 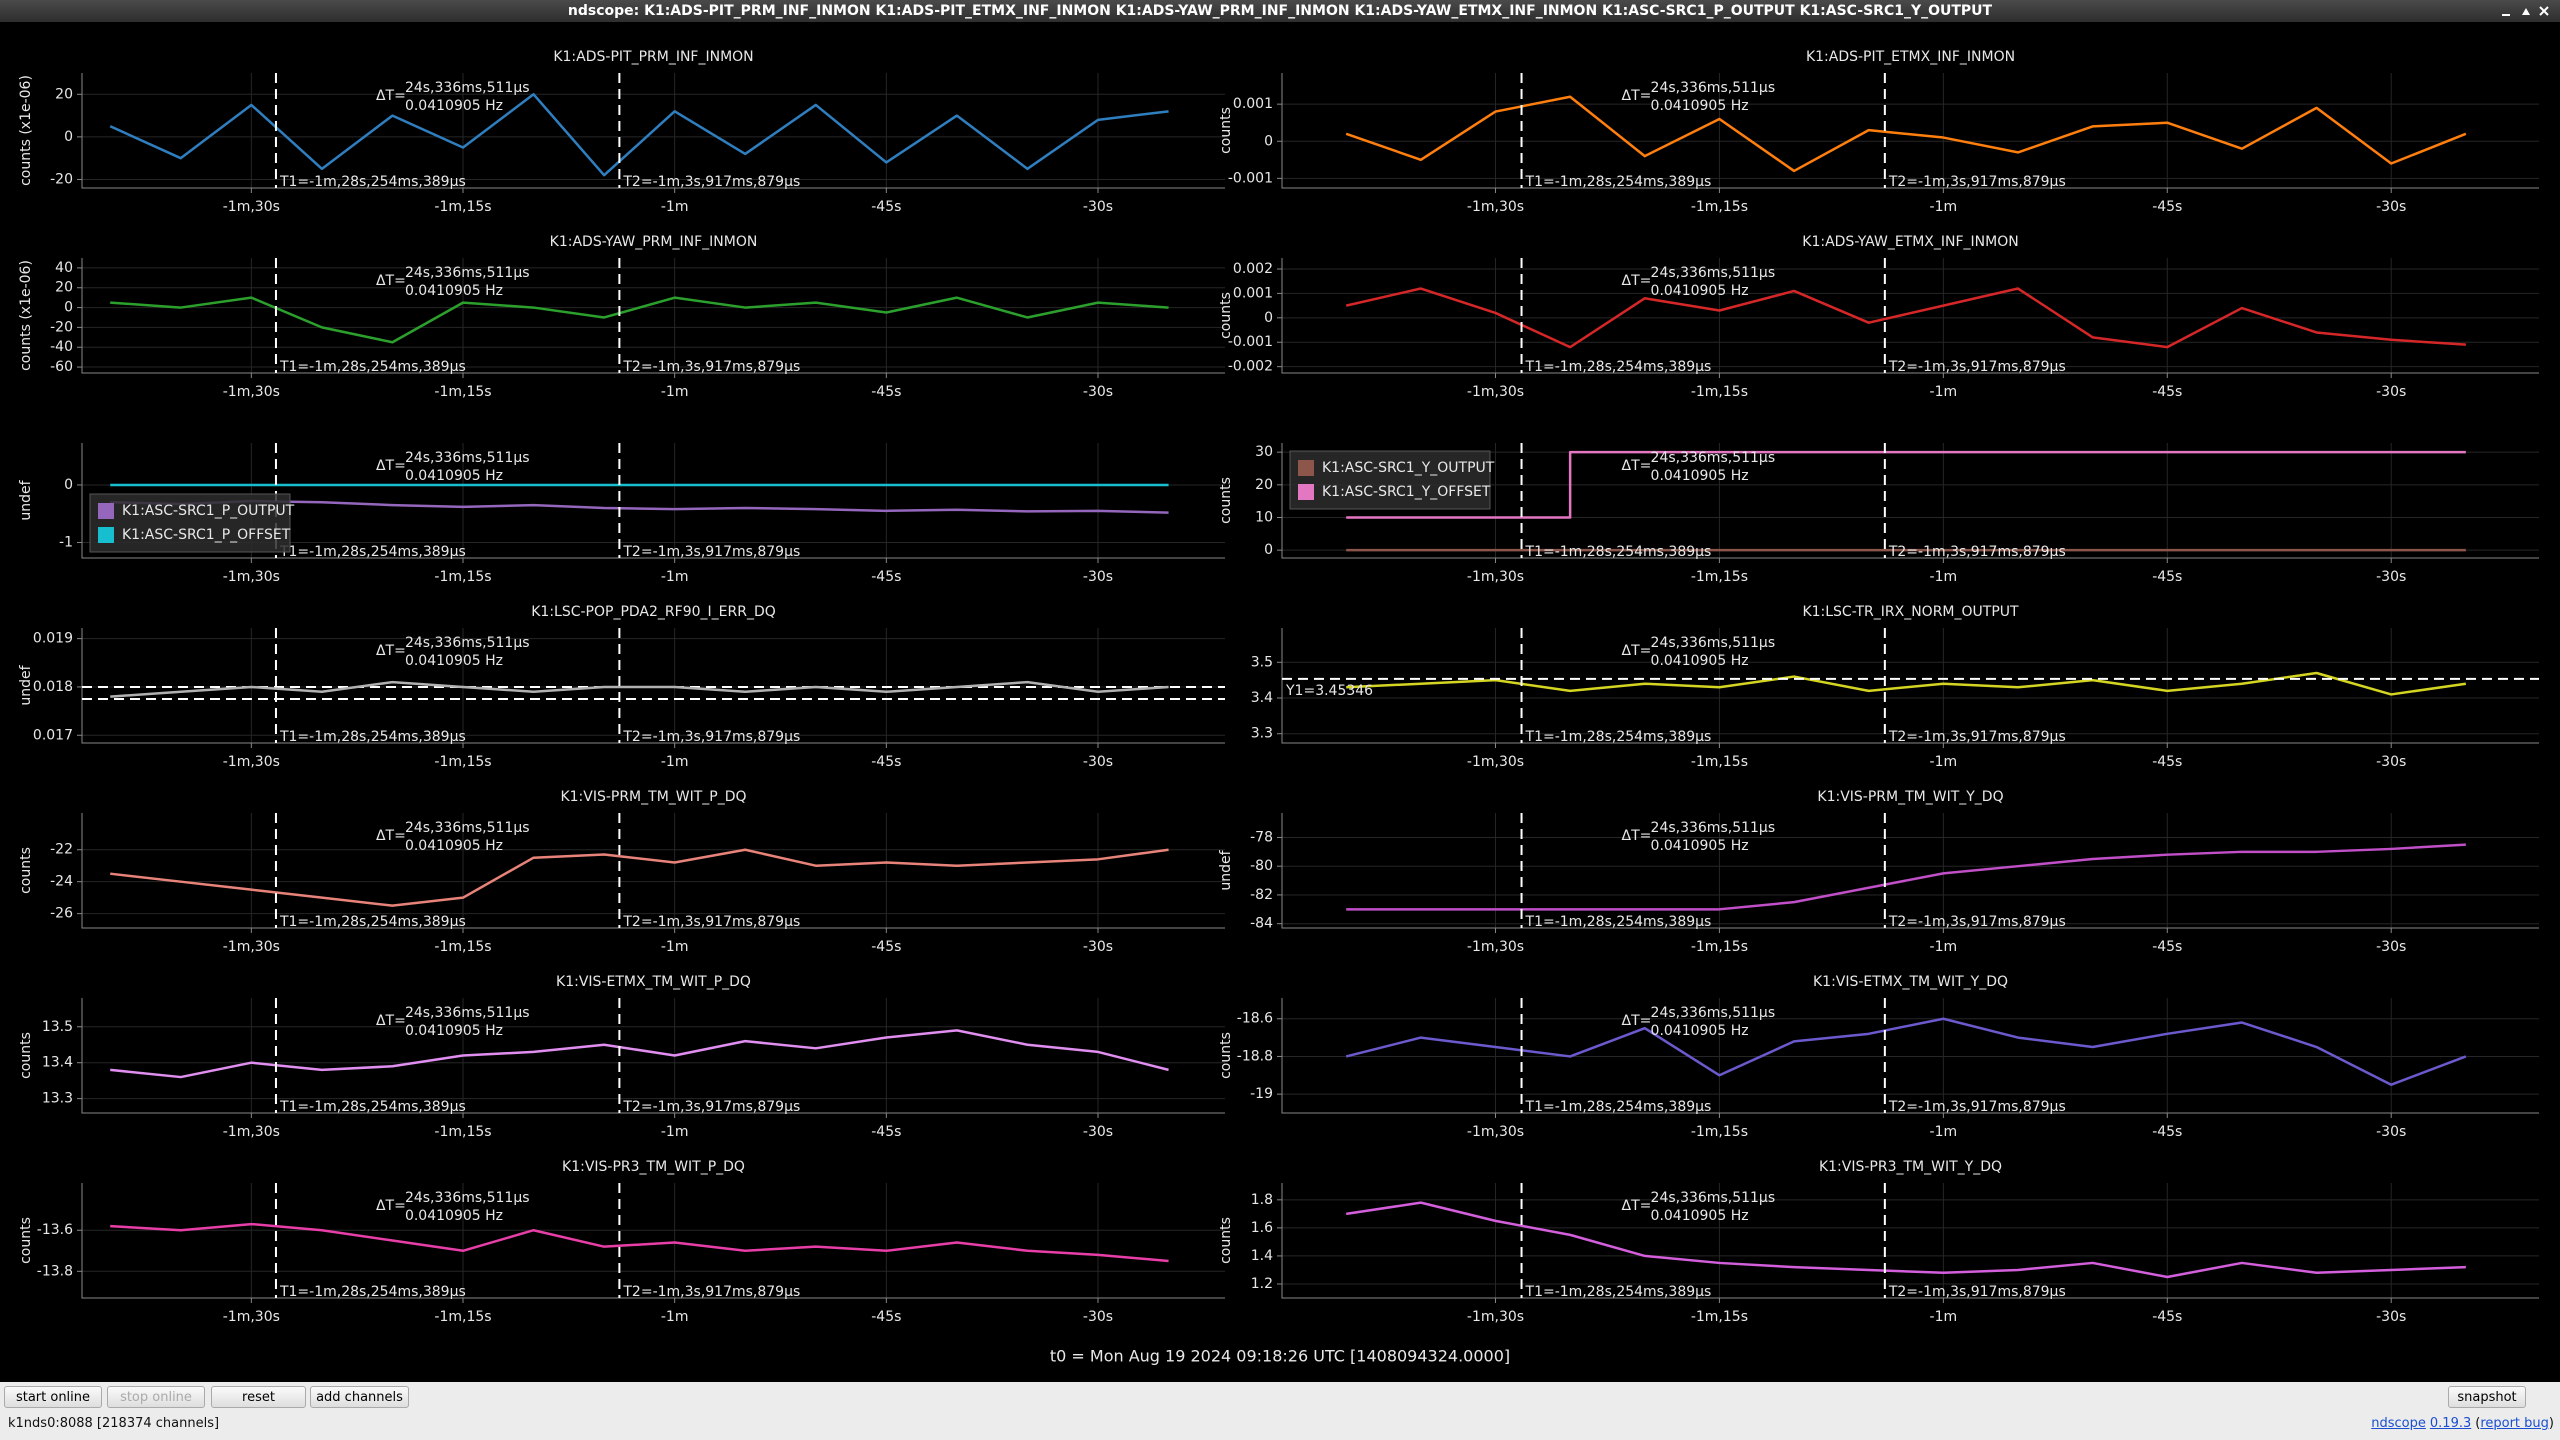 What do you see at coordinates (1226, 869) in the screenshot?
I see `y-axis-label: undef` at bounding box center [1226, 869].